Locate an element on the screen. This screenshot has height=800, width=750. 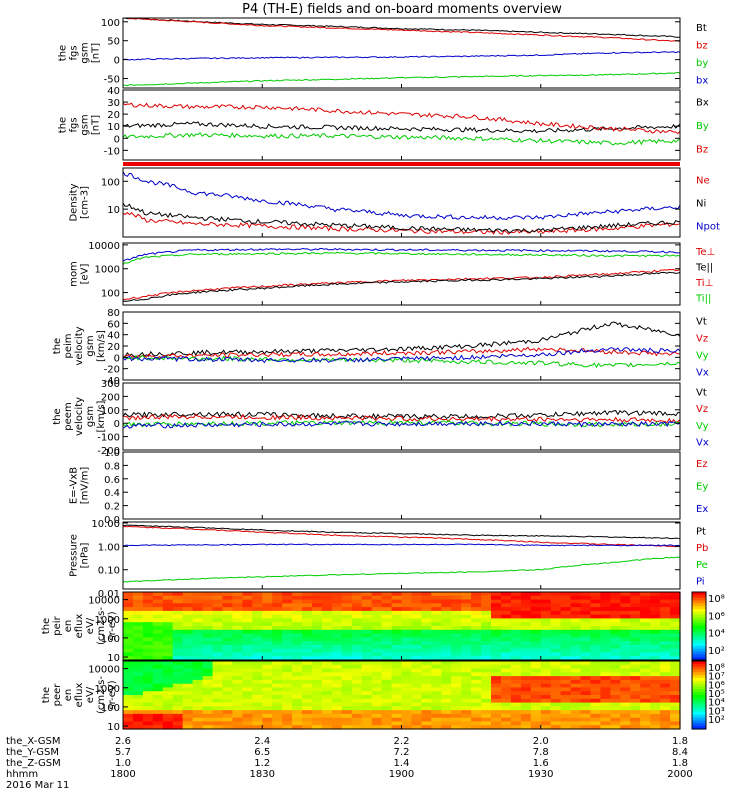
colorbar-tick-label: 10³ is located at coordinates (716, 711).